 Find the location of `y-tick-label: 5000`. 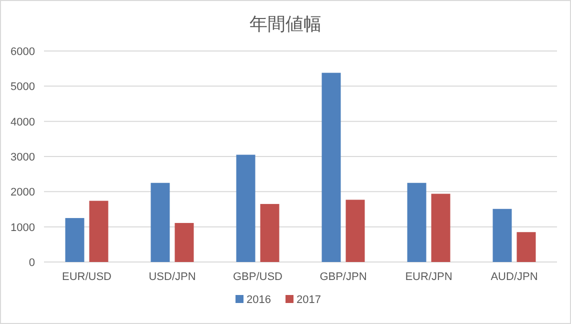

y-tick-label: 5000 is located at coordinates (22, 87).